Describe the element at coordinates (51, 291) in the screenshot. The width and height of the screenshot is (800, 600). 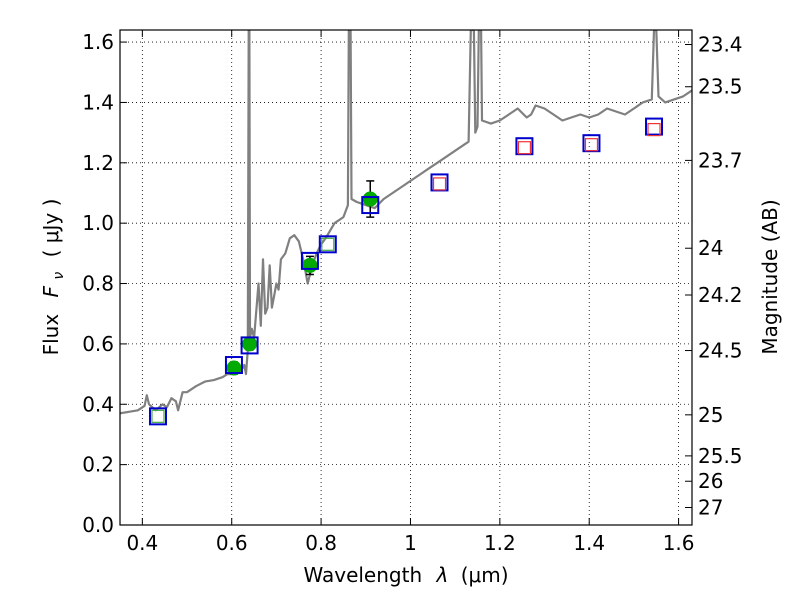
I see `y-axis-title-symbol: F` at that location.